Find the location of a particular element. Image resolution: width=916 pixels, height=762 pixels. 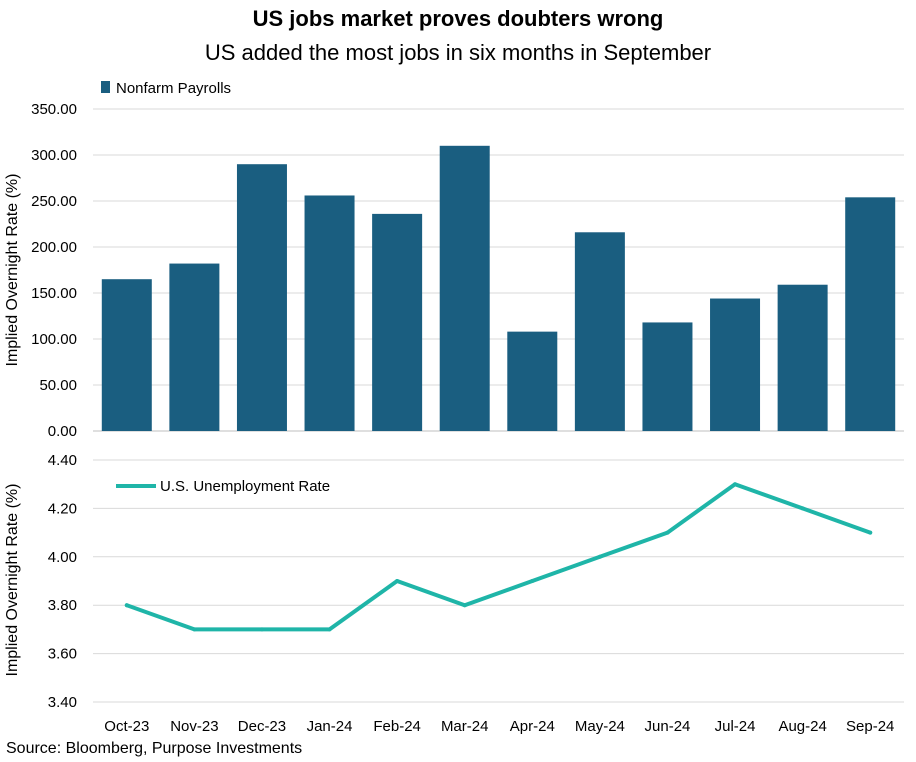

payrolls-y-tick-label: 250.00 is located at coordinates (54, 201).